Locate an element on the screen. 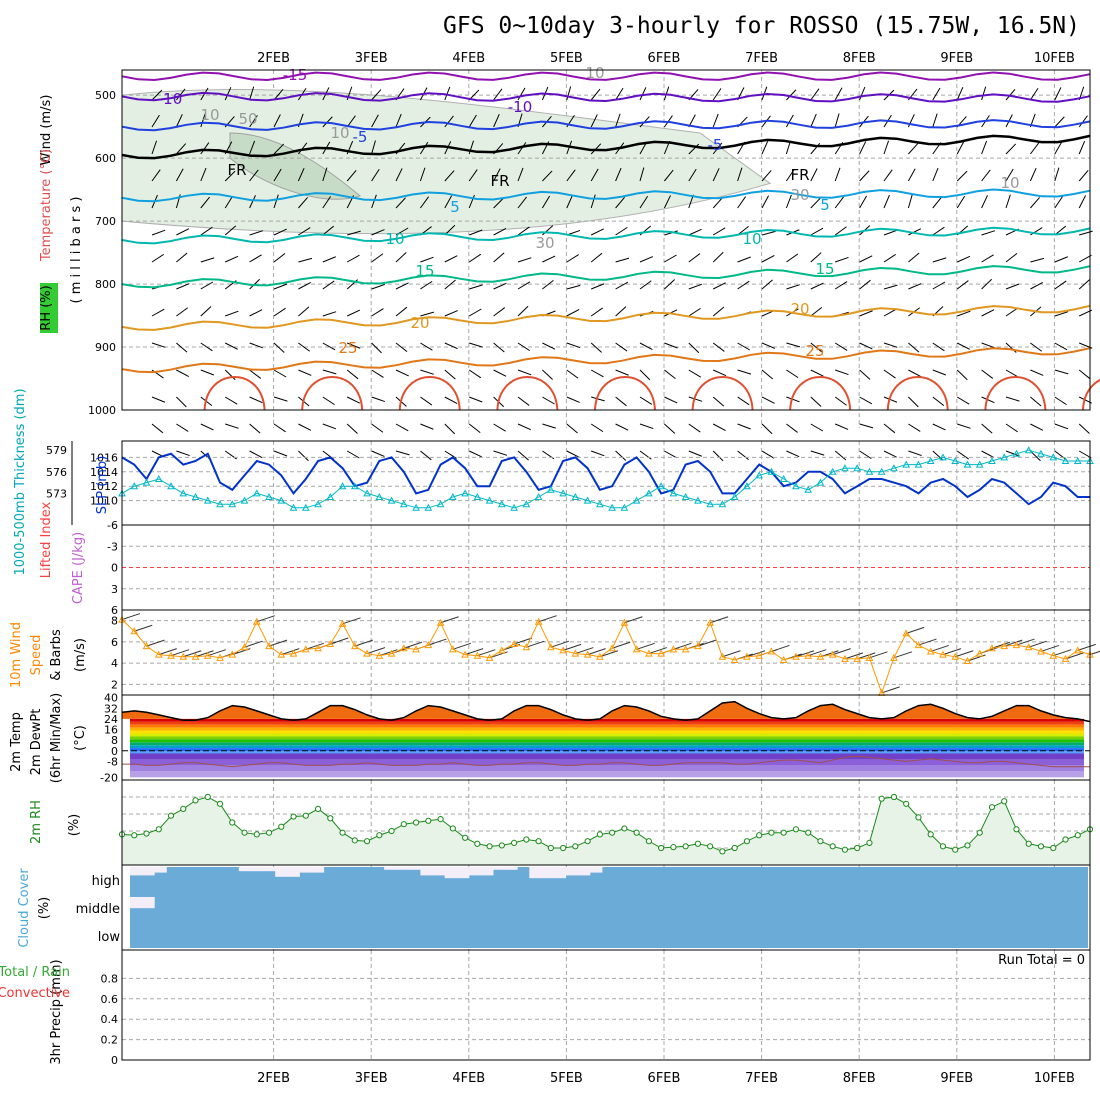 Image resolution: width=1100 pixels, height=1100 pixels. warm-loop is located at coordinates (429, 393).